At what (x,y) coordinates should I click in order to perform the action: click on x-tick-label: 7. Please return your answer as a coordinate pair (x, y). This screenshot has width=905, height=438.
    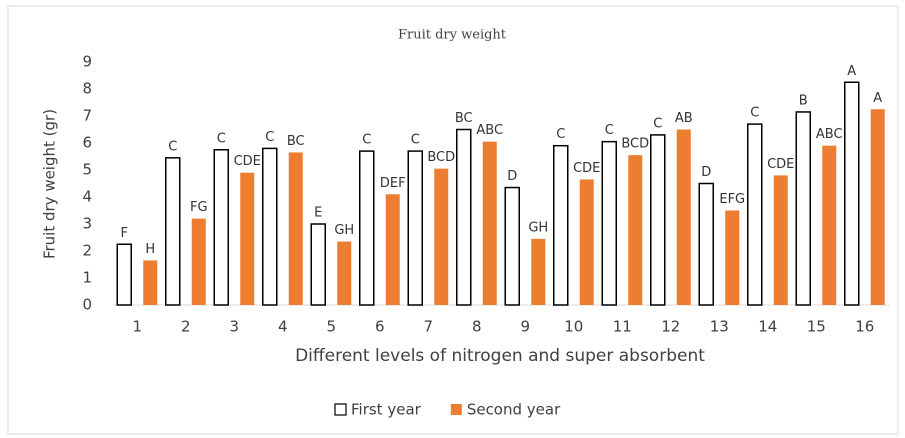
    Looking at the image, I should click on (428, 327).